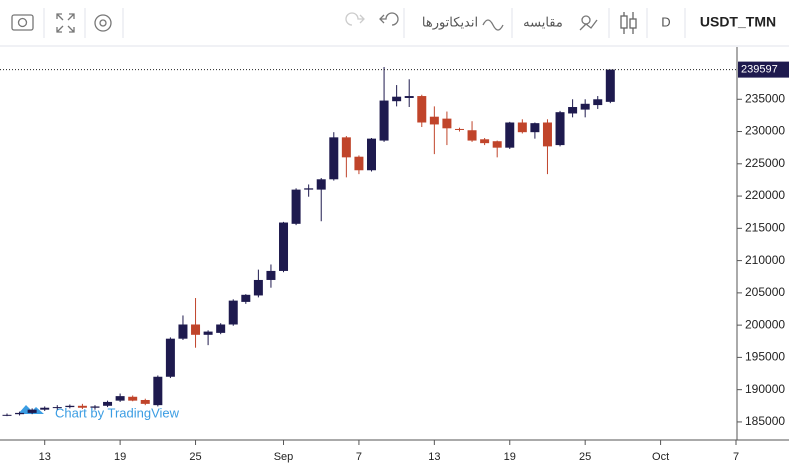  Describe the element at coordinates (738, 22) in the screenshot. I see `symbol-button: USDT_TMN` at that location.